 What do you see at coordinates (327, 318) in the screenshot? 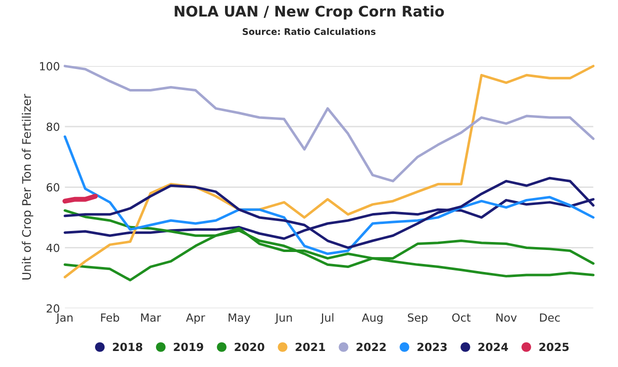
I see `x-tick-label: Jul` at bounding box center [327, 318].